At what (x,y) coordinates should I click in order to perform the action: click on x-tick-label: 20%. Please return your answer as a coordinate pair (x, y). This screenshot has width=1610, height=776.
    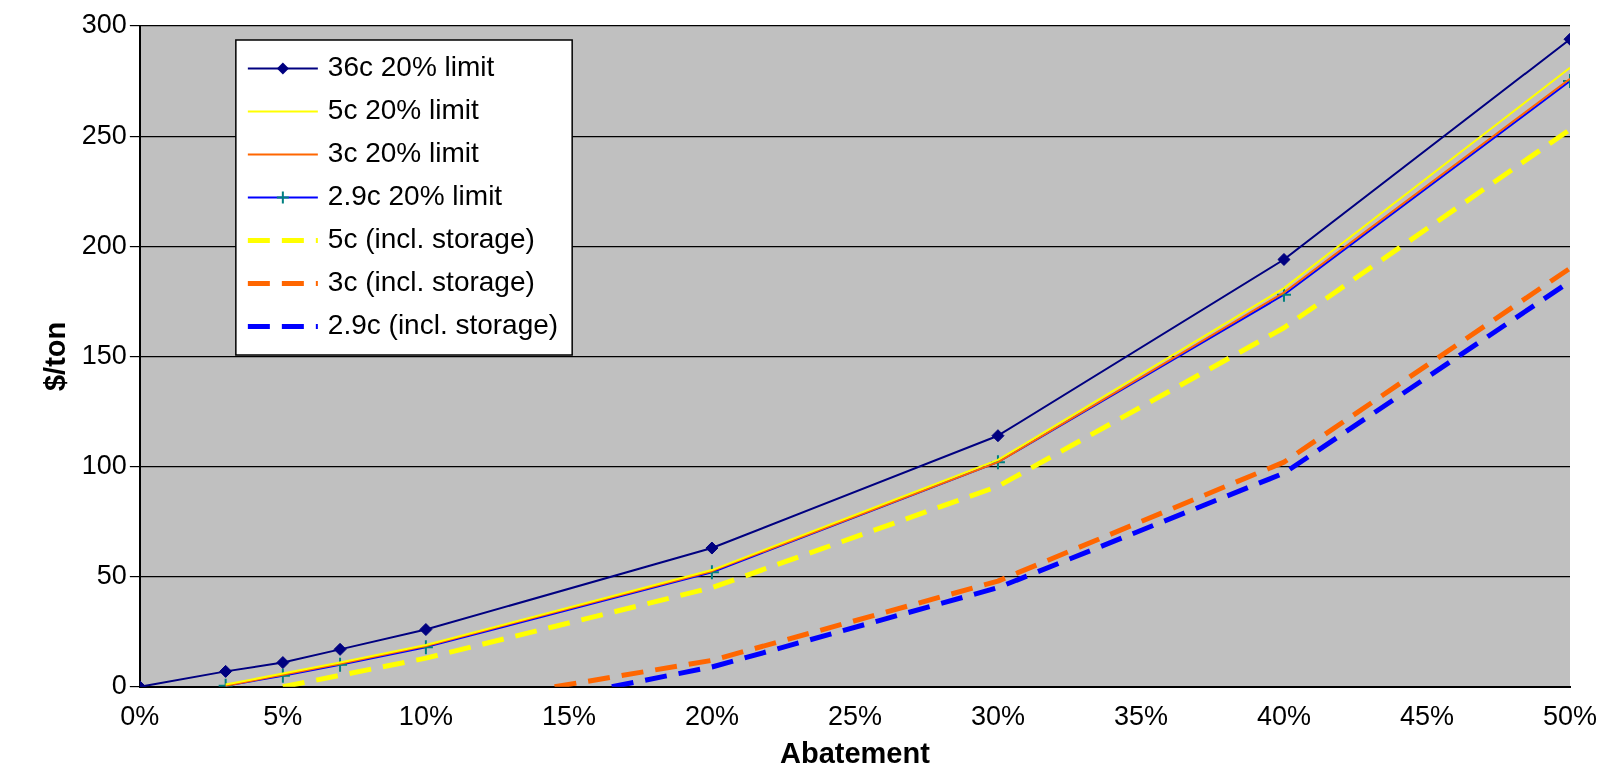
    Looking at the image, I should click on (711, 716).